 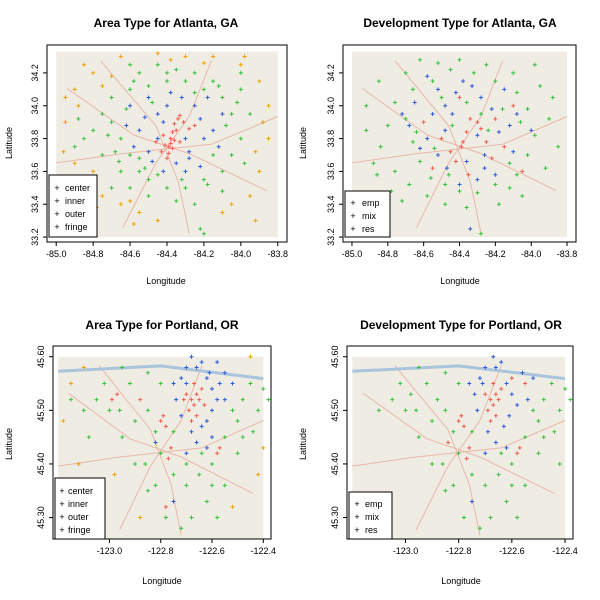 What do you see at coordinates (303, 143) in the screenshot?
I see `y-axis-label: Latitude` at bounding box center [303, 143].